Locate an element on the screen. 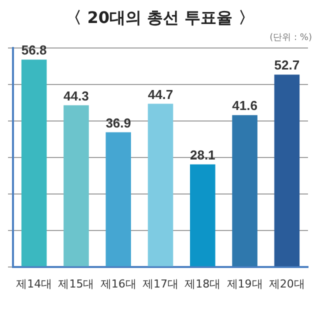 This screenshot has width=320, height=320. x-tick-label: 제17대 is located at coordinates (160, 283).